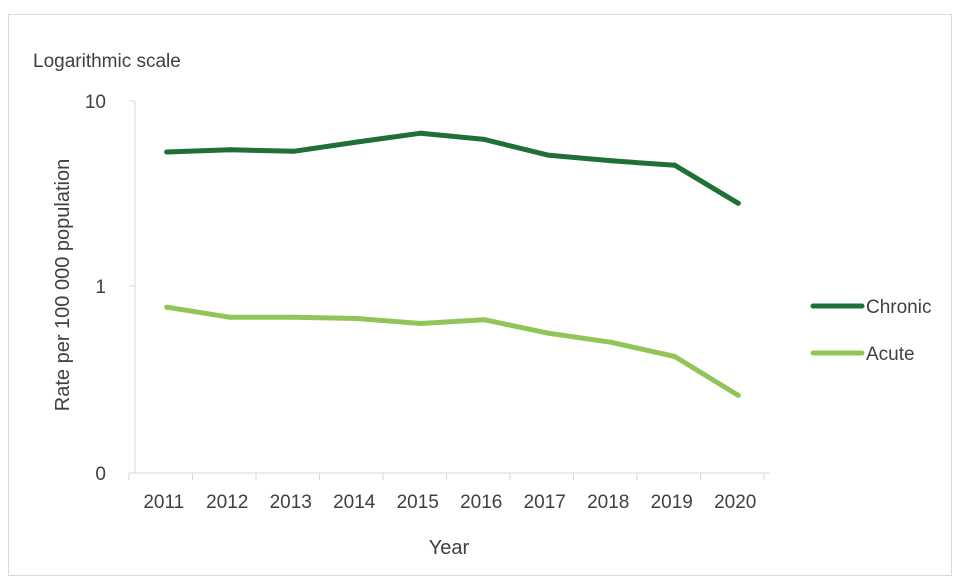  Describe the element at coordinates (63, 285) in the screenshot. I see `y-axis-title: Rate per 100 000 population` at that location.